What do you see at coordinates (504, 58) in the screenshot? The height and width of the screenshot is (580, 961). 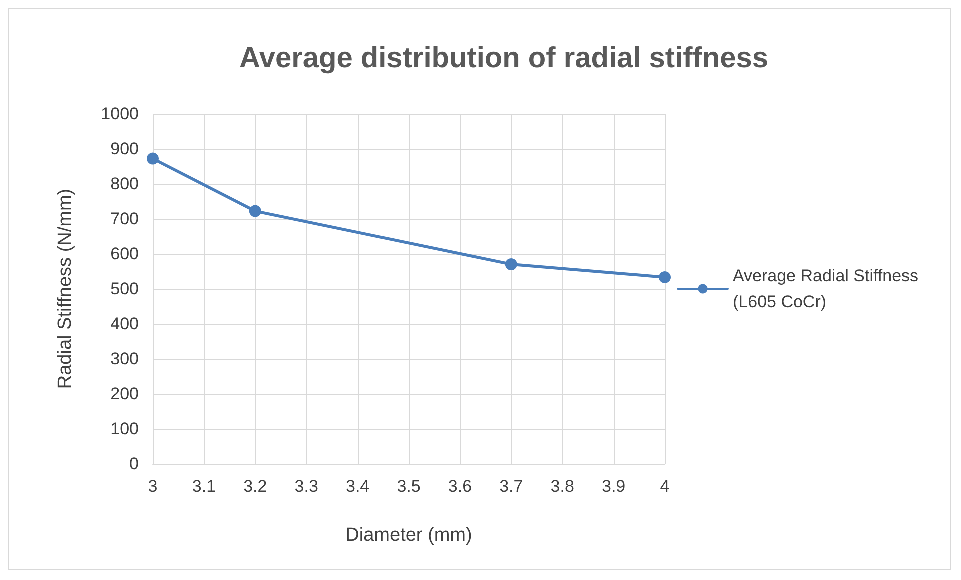 I see `chart-title: Average distribution of radial stiffness` at bounding box center [504, 58].